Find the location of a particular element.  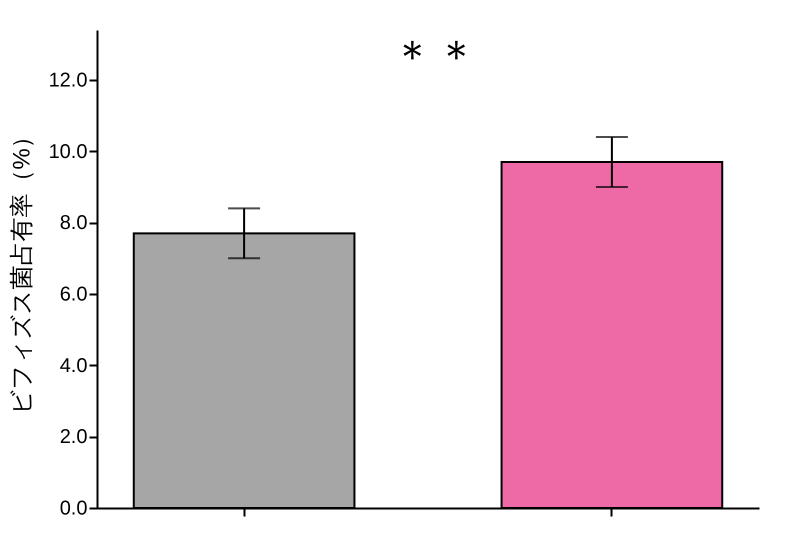

y-tick-label: 8.0 is located at coordinates (74, 223).